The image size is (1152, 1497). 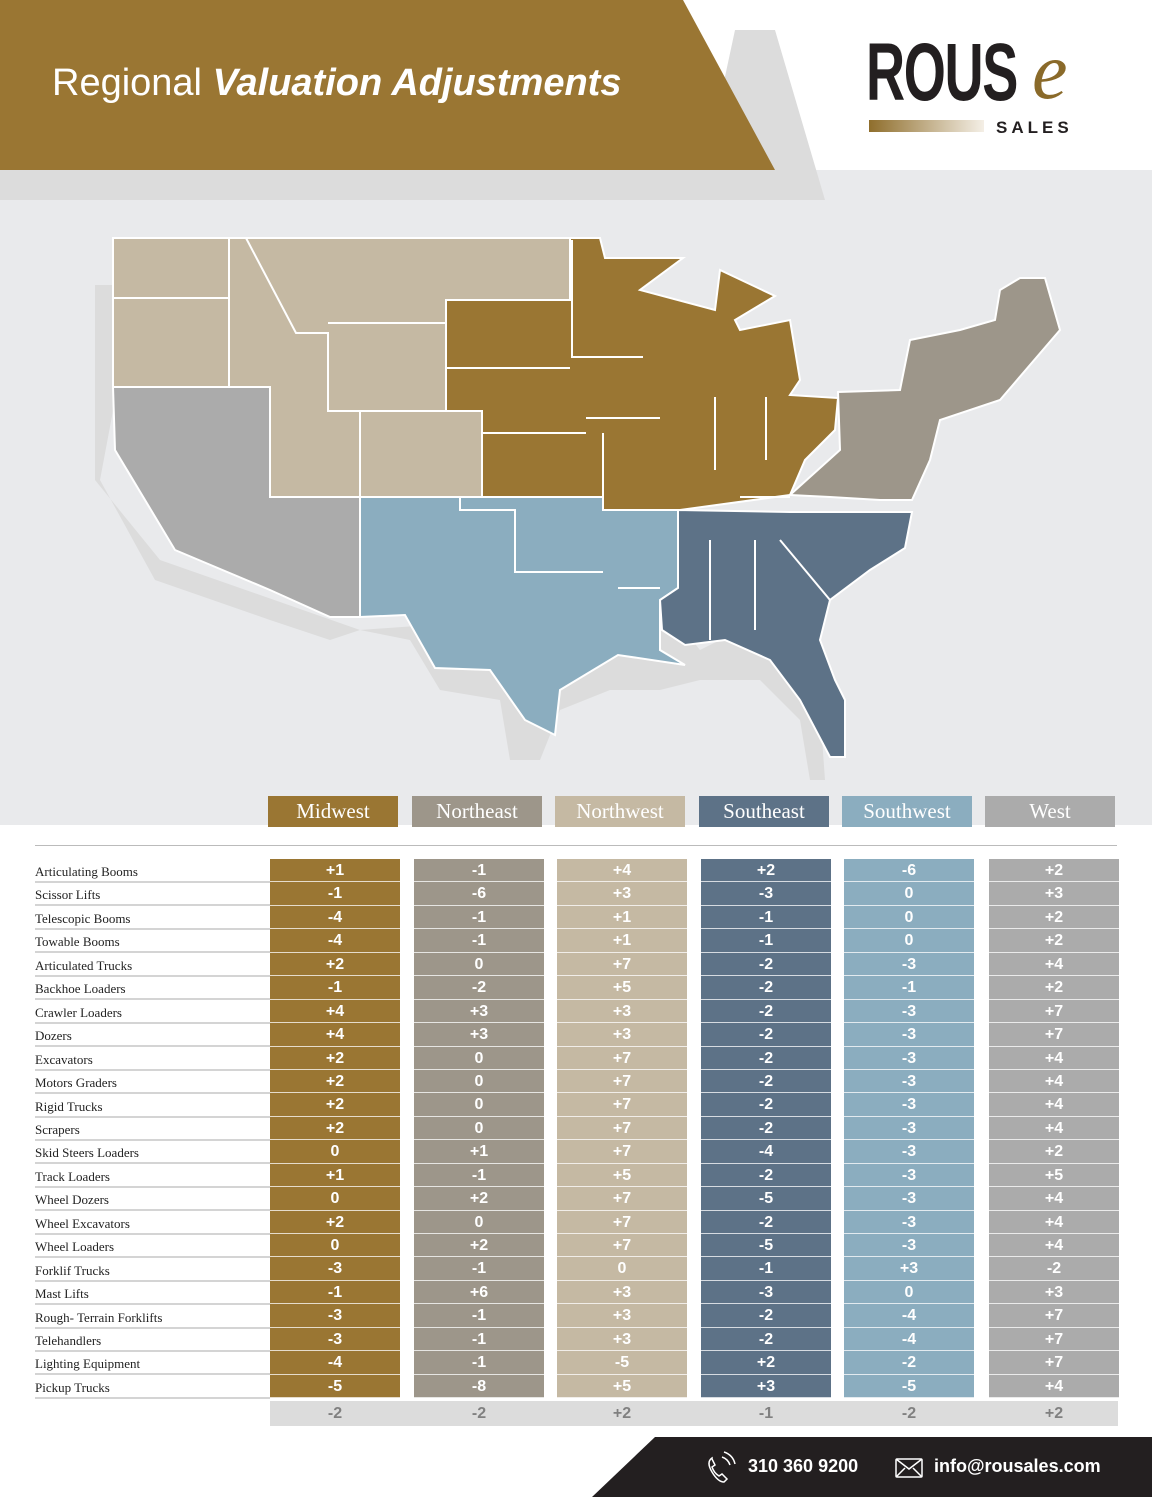 What do you see at coordinates (1034, 127) in the screenshot?
I see `logo-tagline: SALES` at bounding box center [1034, 127].